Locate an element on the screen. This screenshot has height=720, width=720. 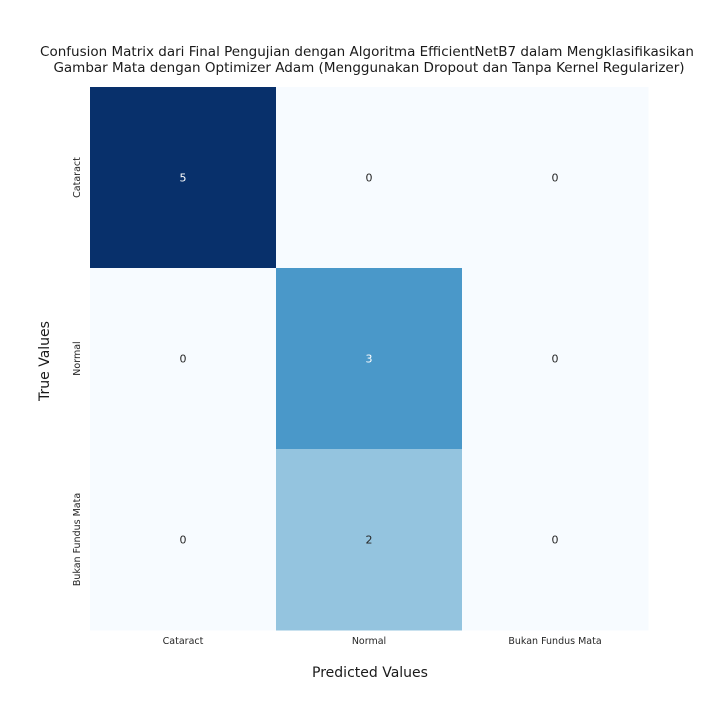
y-tick-label: Normal is located at coordinates (77, 358).